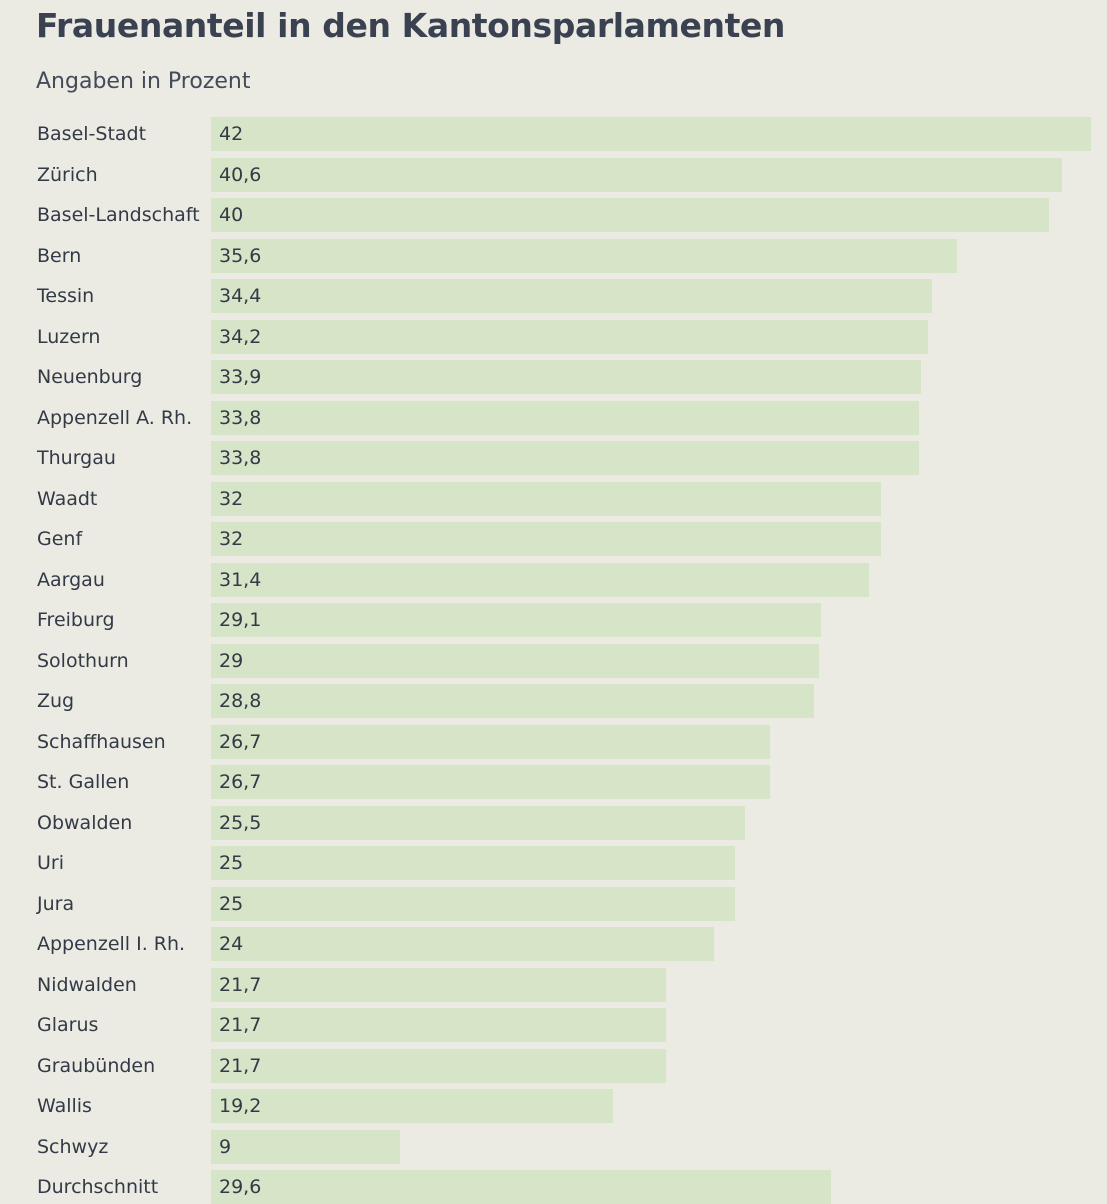  I want to click on bar-row: Graubünden 21,7, so click(553, 1065).